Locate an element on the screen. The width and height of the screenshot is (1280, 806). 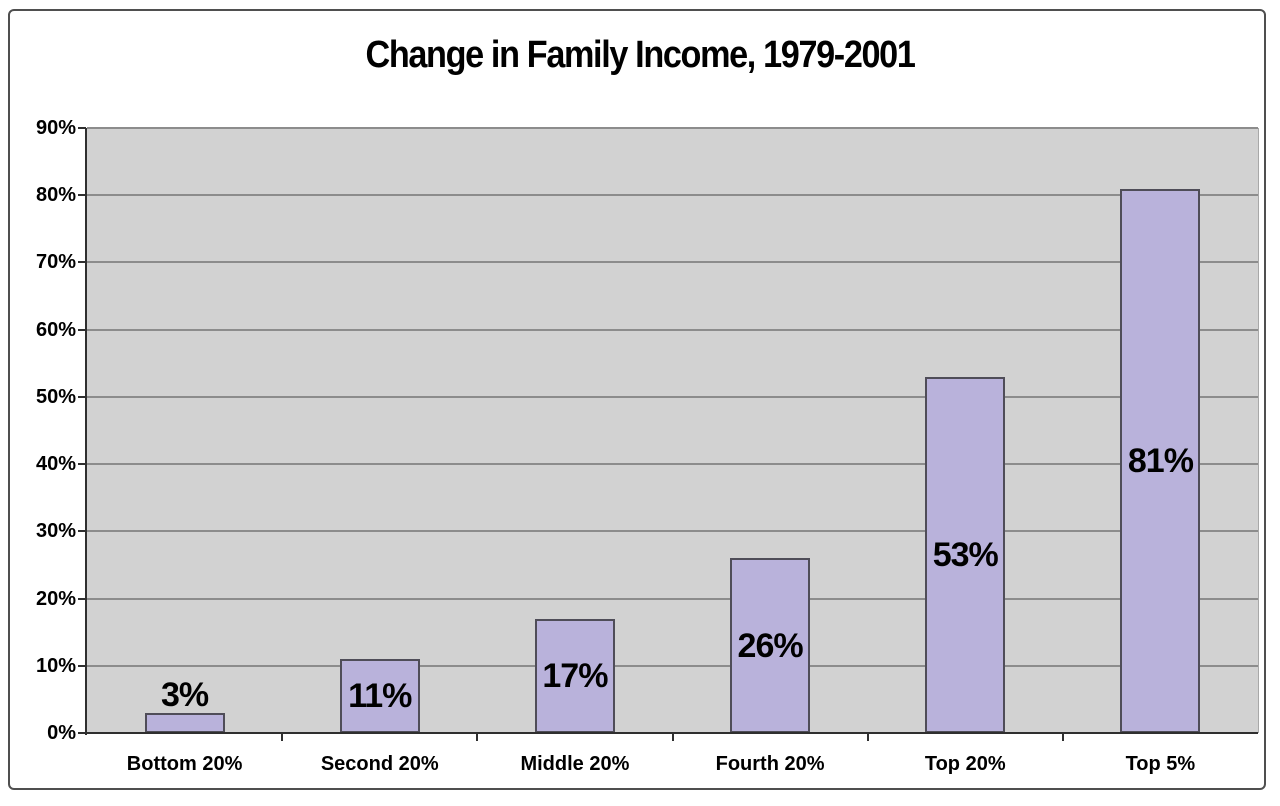
x-category-label-bottom-20: Bottom 20% is located at coordinates (184, 764).